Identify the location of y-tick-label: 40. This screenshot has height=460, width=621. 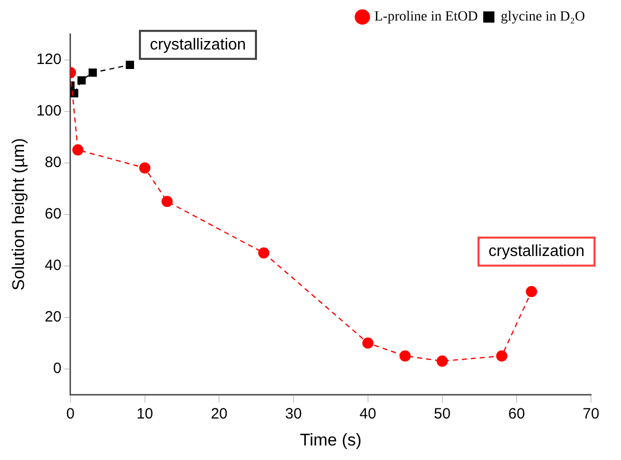
(53, 265).